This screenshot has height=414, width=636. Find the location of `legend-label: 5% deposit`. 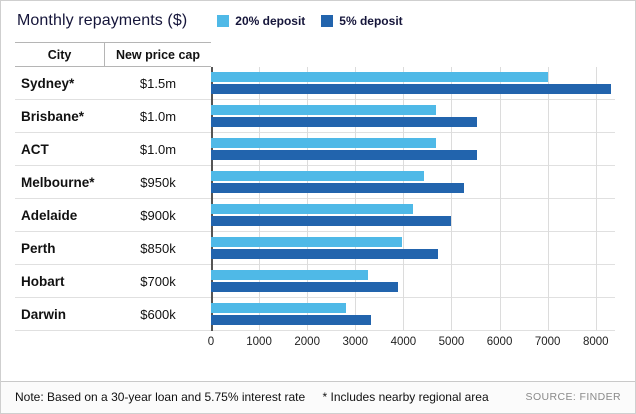

legend-label: 5% deposit is located at coordinates (371, 21).